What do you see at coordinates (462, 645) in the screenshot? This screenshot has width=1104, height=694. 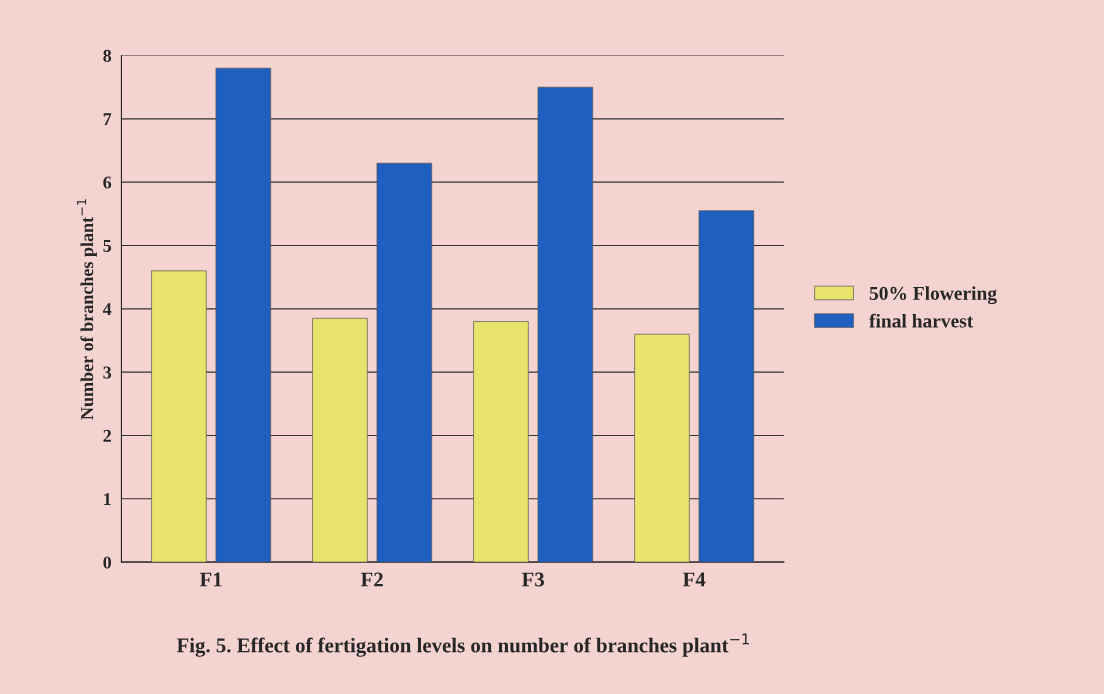 I see `text: Fig. 5. Effect of fertigation levels on number of branches plant$^{−1}$` at bounding box center [462, 645].